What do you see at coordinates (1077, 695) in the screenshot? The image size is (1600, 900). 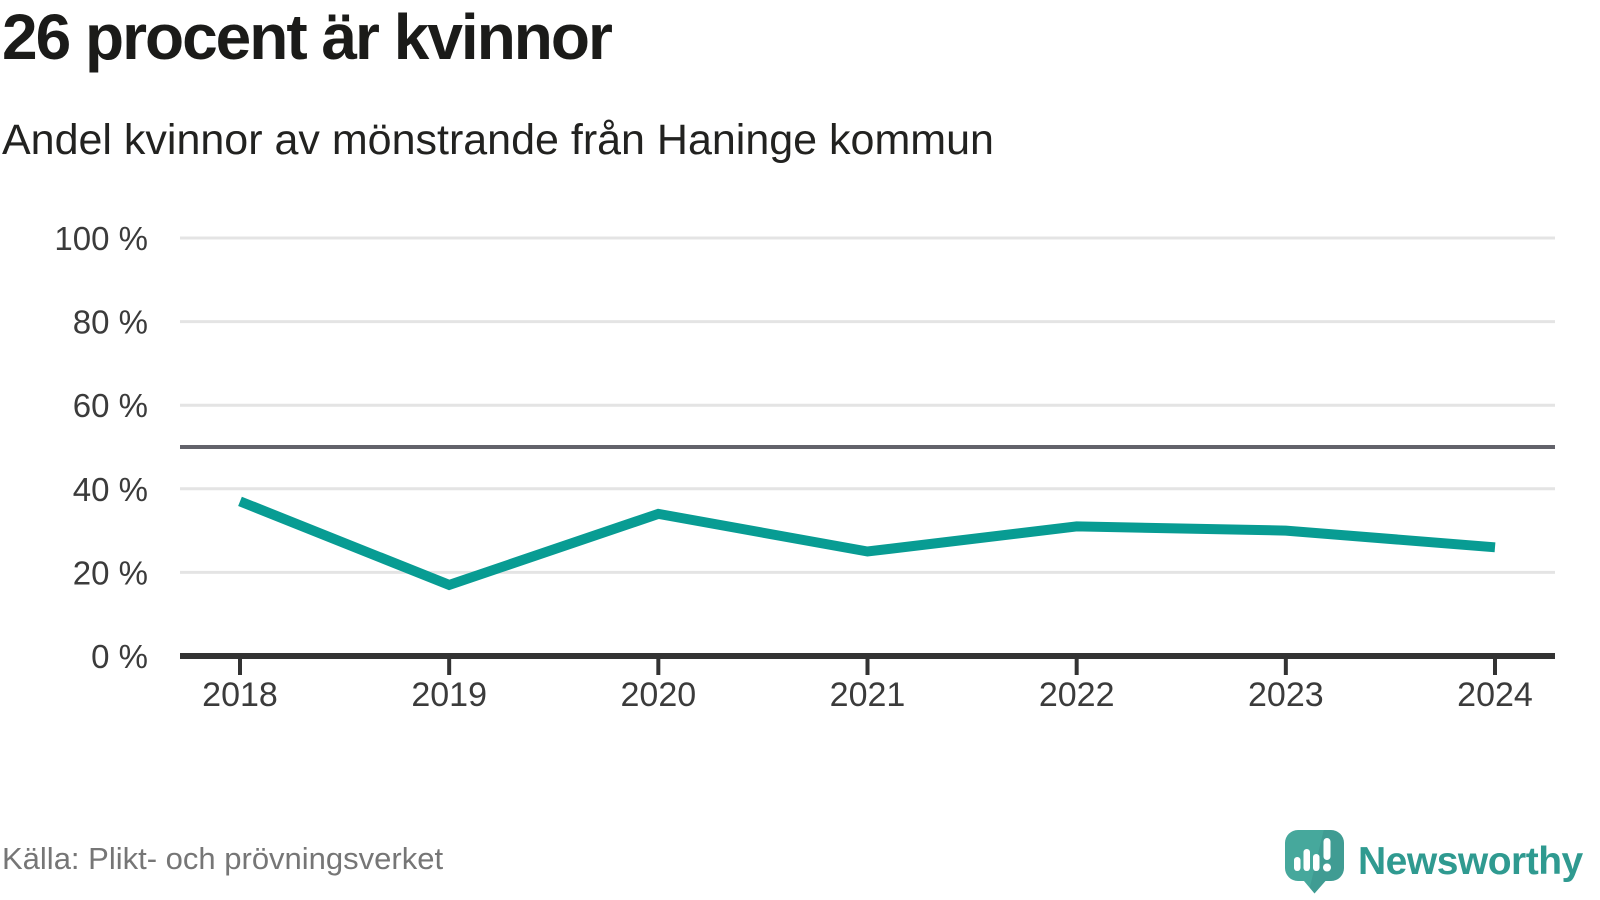 I see `x-axis-label: 2022` at bounding box center [1077, 695].